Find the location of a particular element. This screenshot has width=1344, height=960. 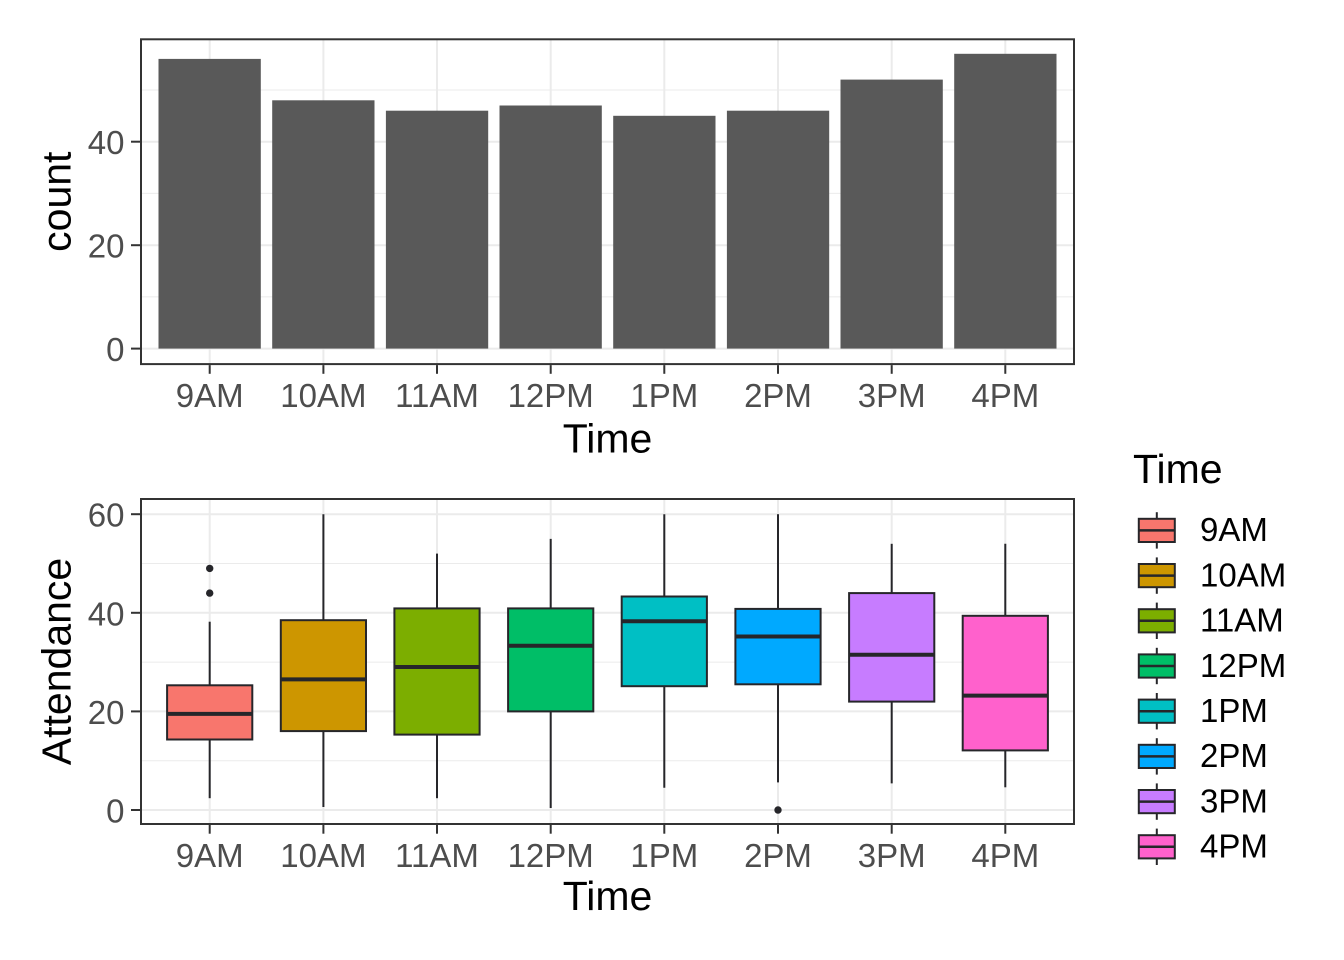

svg-text: 60 is located at coordinates (106, 515).